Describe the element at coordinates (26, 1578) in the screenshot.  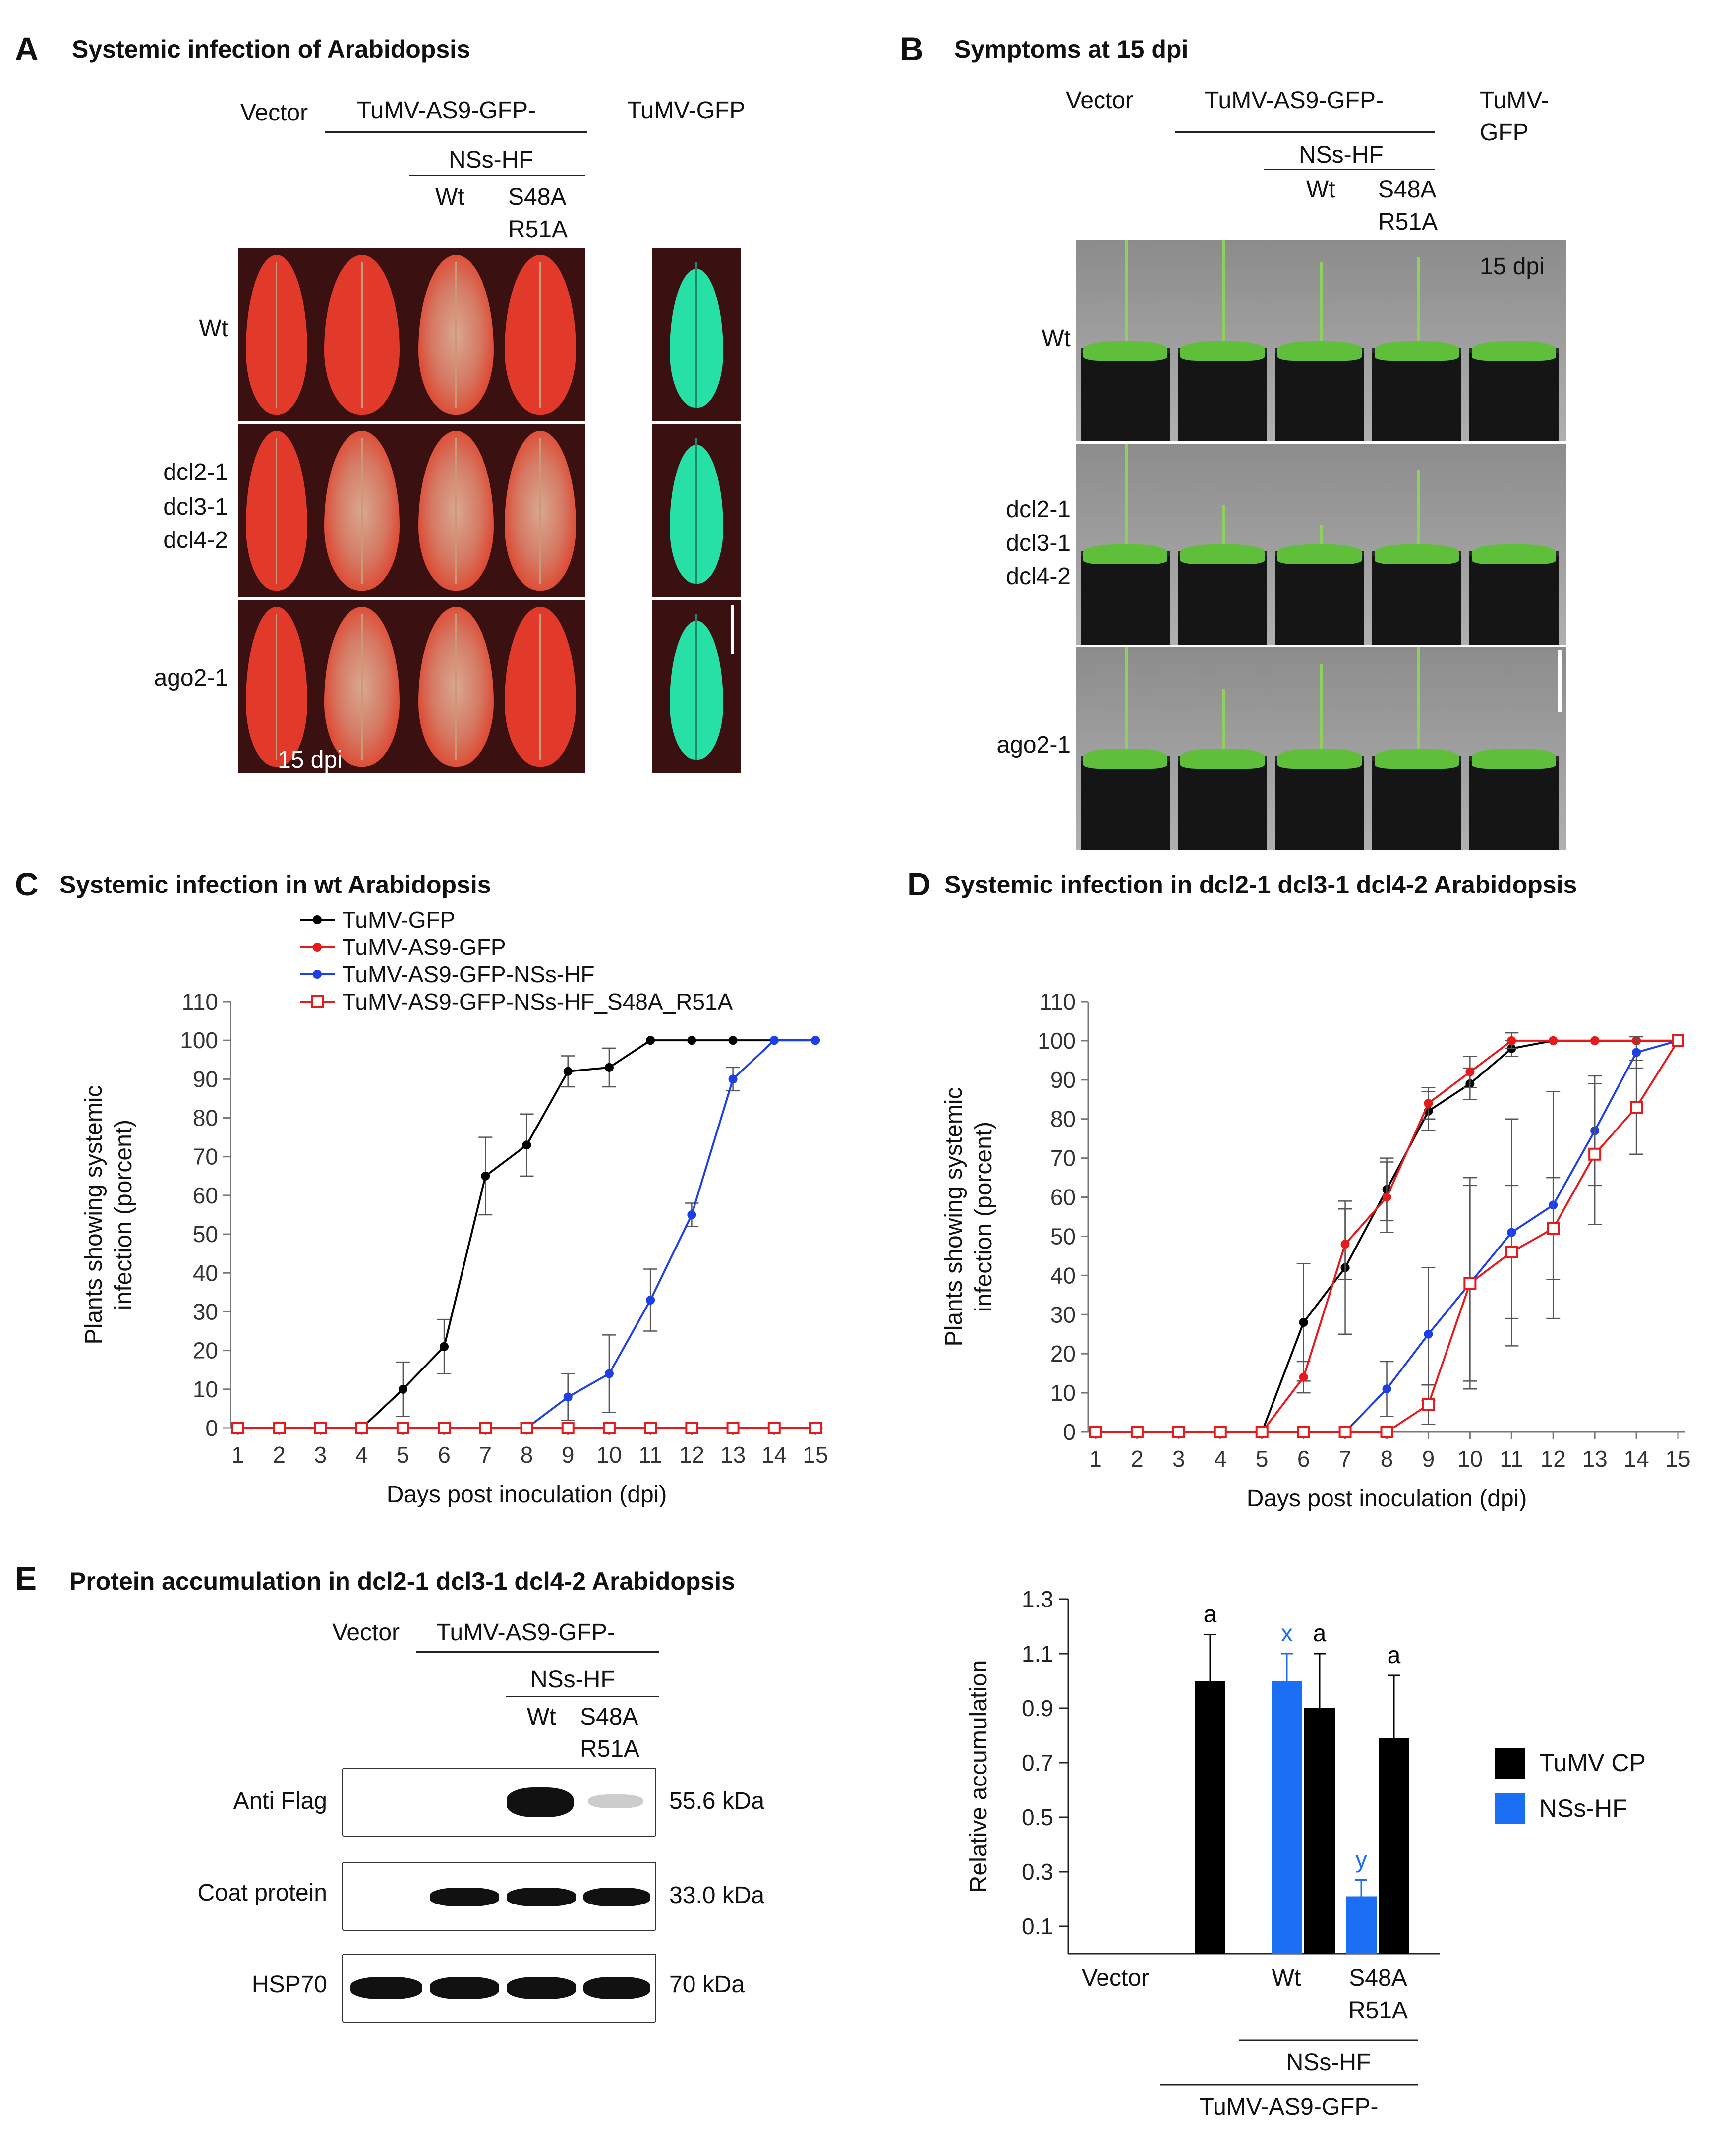
I see `panel-e-label: E` at that location.